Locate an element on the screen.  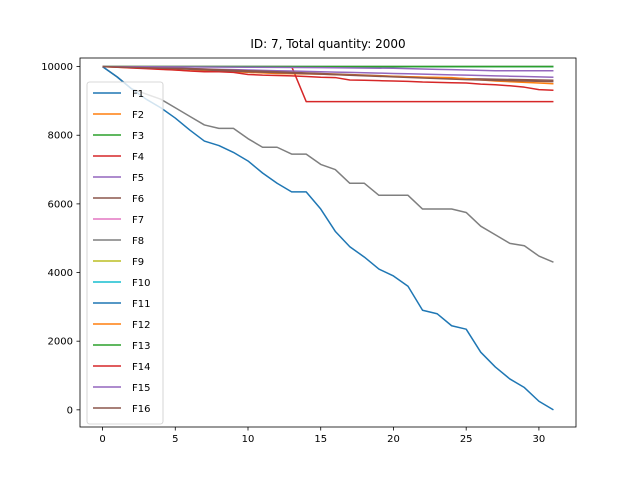
legend-label-f5: F5 is located at coordinates (138, 178).